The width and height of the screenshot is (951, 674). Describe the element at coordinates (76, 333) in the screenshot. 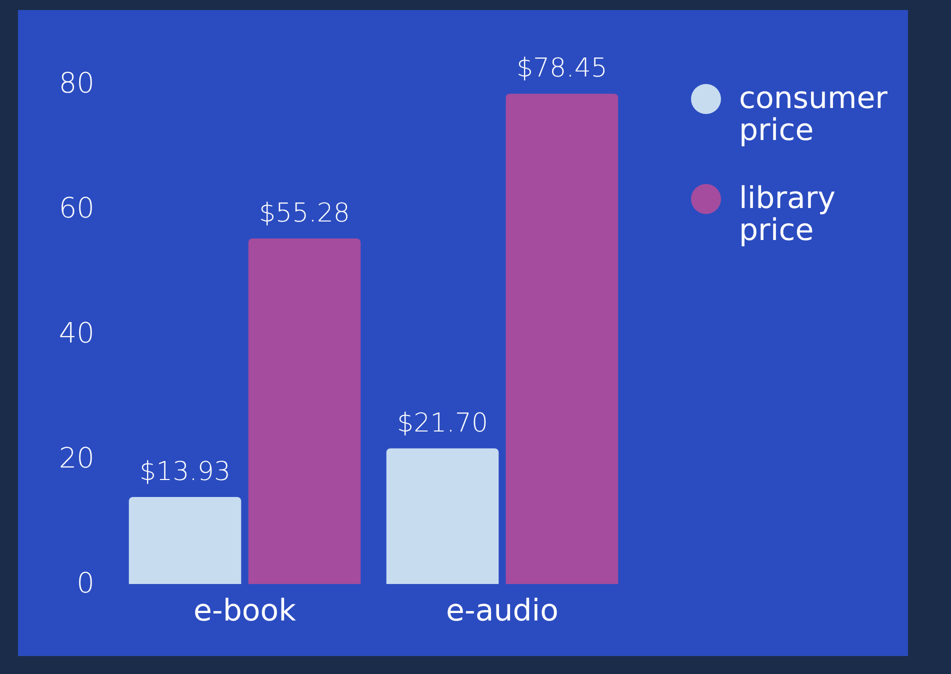

I see `y-tick-label: 40` at that location.